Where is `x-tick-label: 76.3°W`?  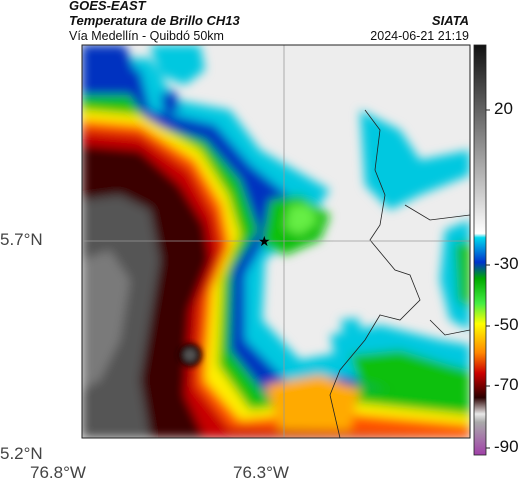 x-tick-label: 76.3°W is located at coordinates (261, 472).